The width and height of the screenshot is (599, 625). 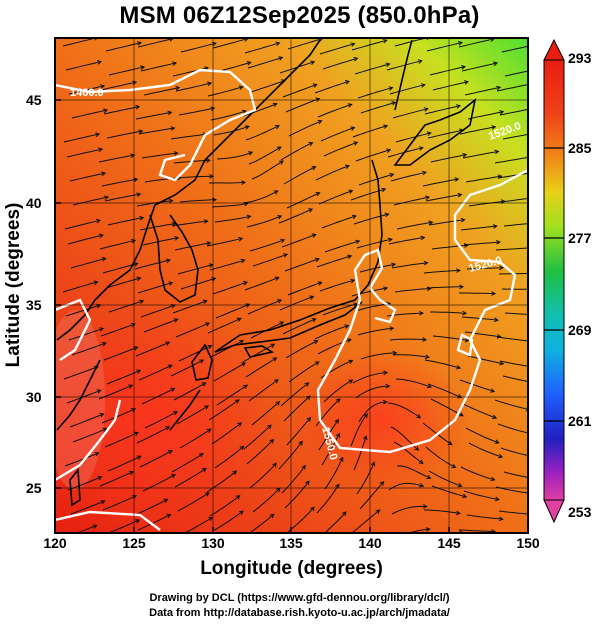 What do you see at coordinates (185, 410) in the screenshot?
I see `coastline-ryukyu` at bounding box center [185, 410].